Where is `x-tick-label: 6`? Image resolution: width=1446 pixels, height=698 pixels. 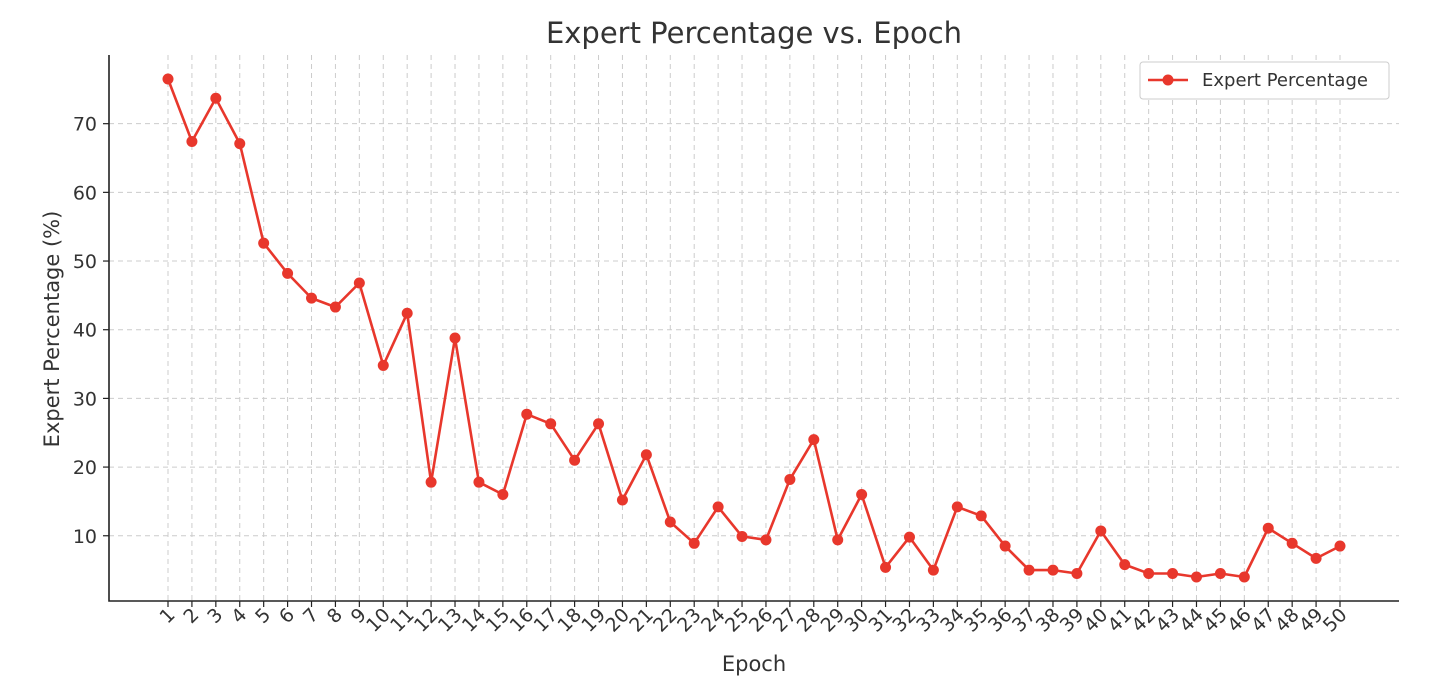
x-tick-label: 6 is located at coordinates (287, 616).